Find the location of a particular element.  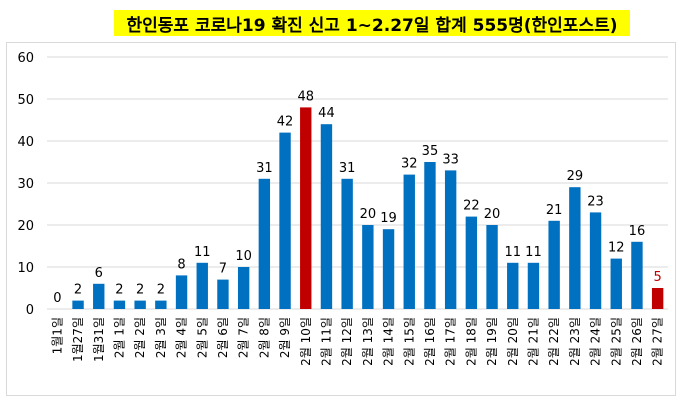

data-label: 5 is located at coordinates (658, 277).